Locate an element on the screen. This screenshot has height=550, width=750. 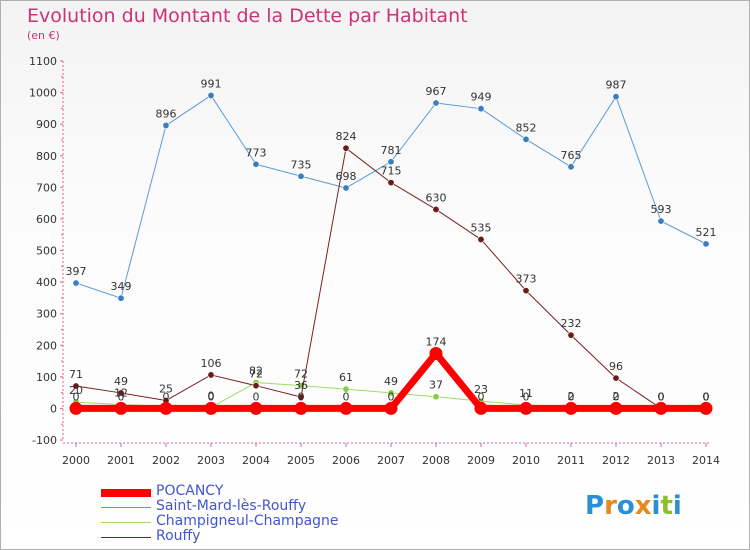
x-tick-label: 2002 is located at coordinates (166, 460).